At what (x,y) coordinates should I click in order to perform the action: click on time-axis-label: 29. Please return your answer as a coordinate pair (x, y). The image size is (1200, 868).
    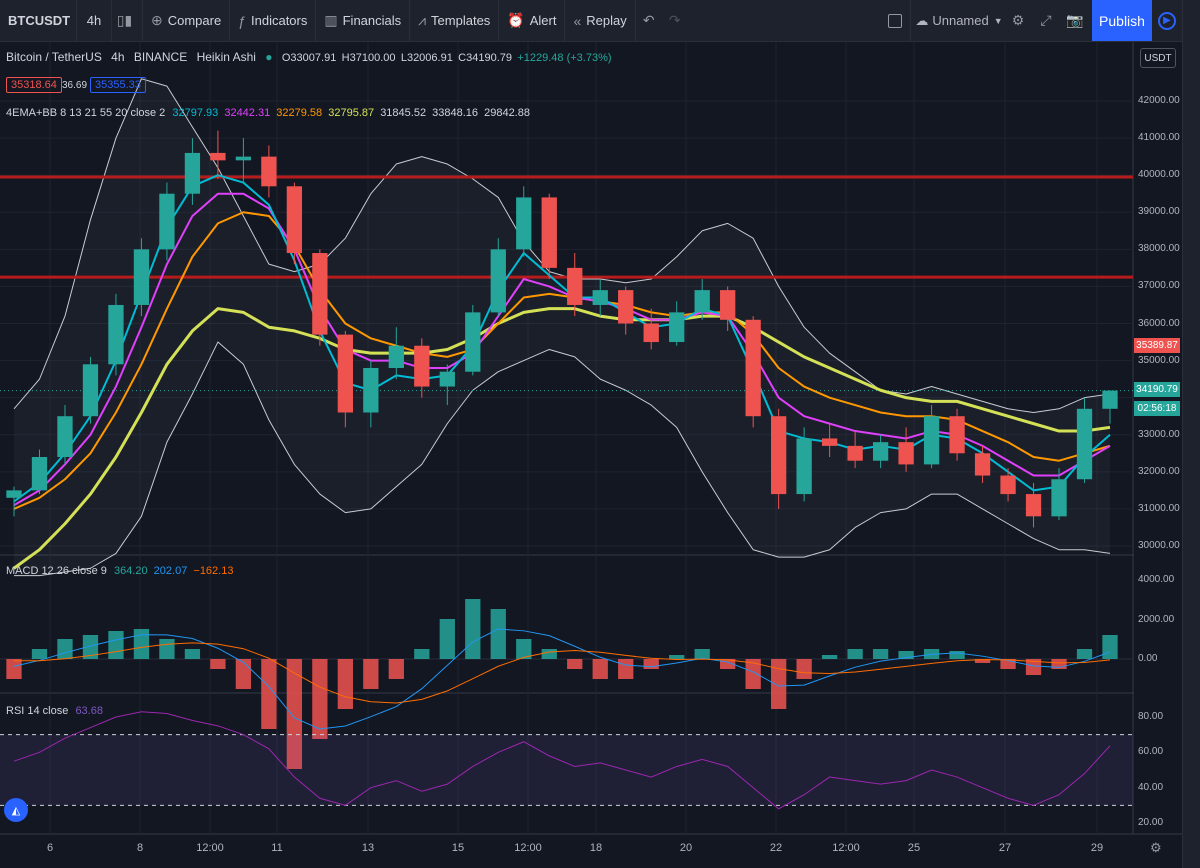
    Looking at the image, I should click on (1097, 848).